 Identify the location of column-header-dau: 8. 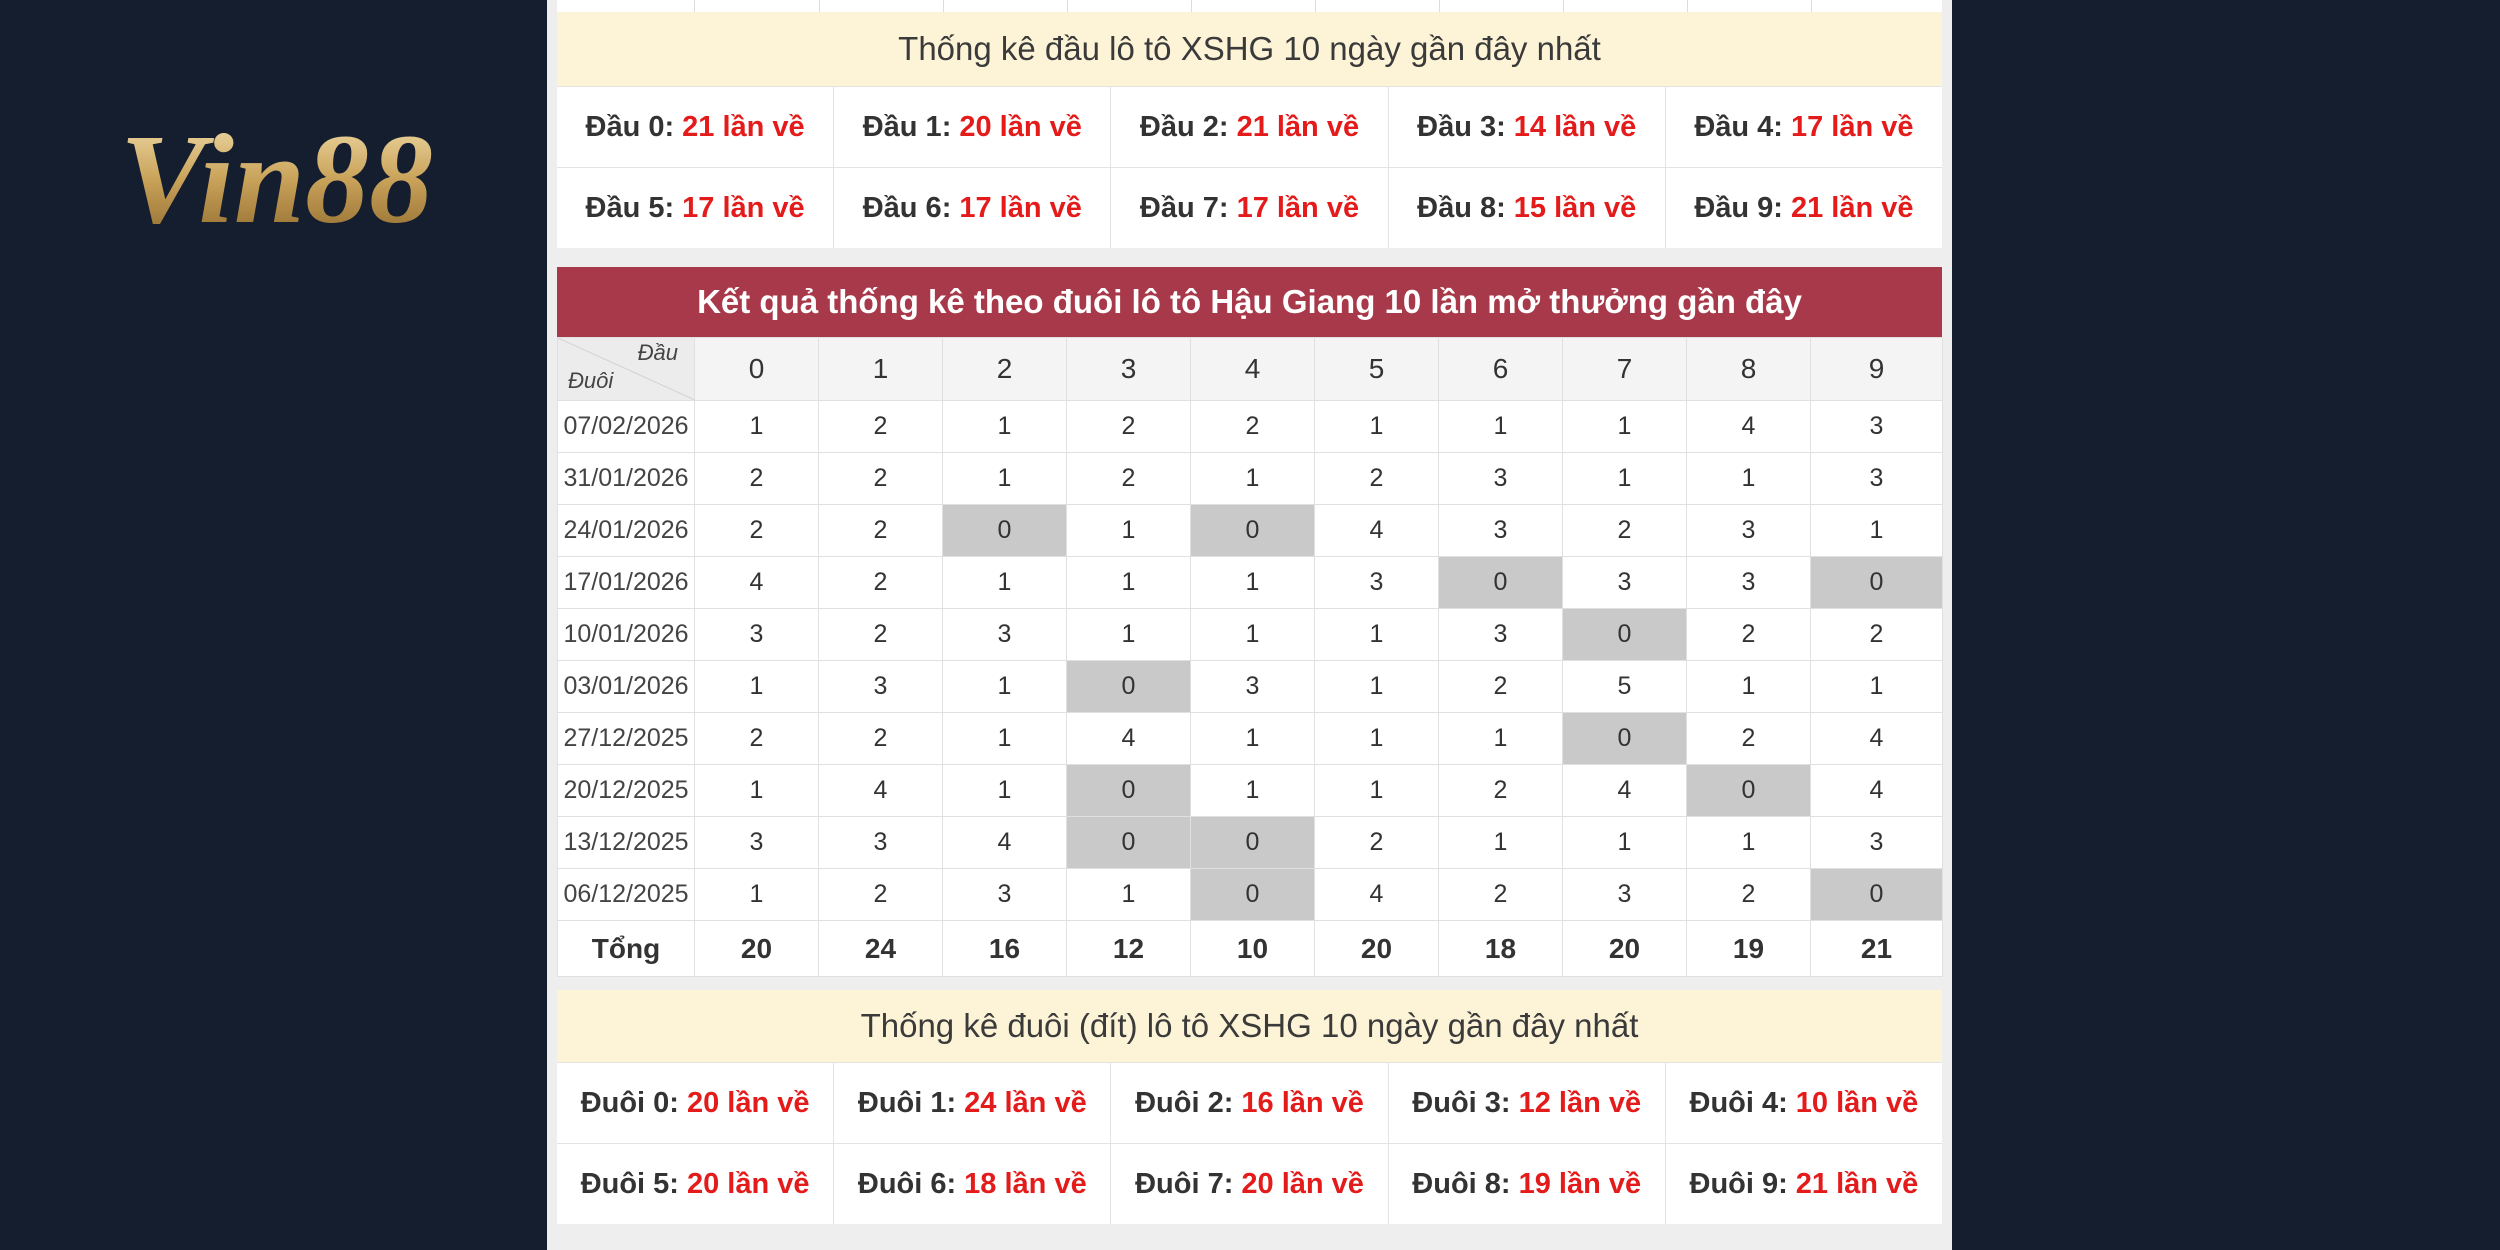
(1748, 369).